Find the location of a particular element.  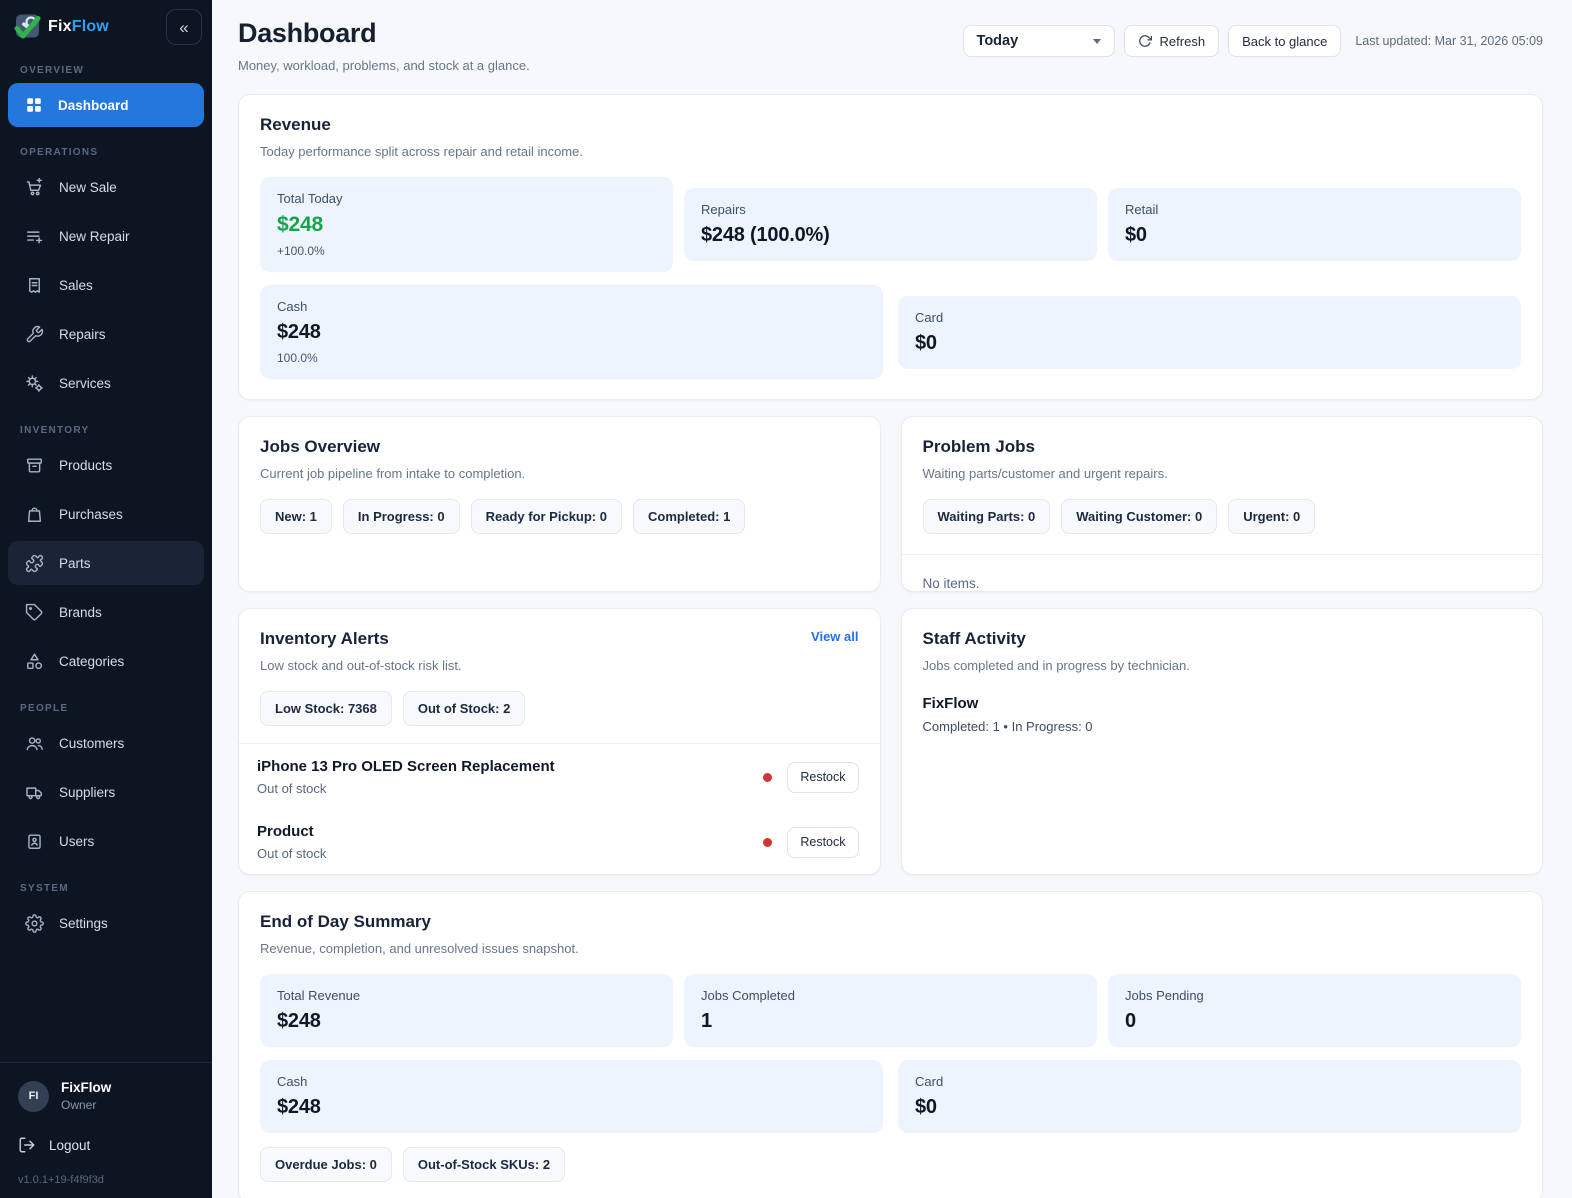

sidebar-collapse-button: « is located at coordinates (184, 27).